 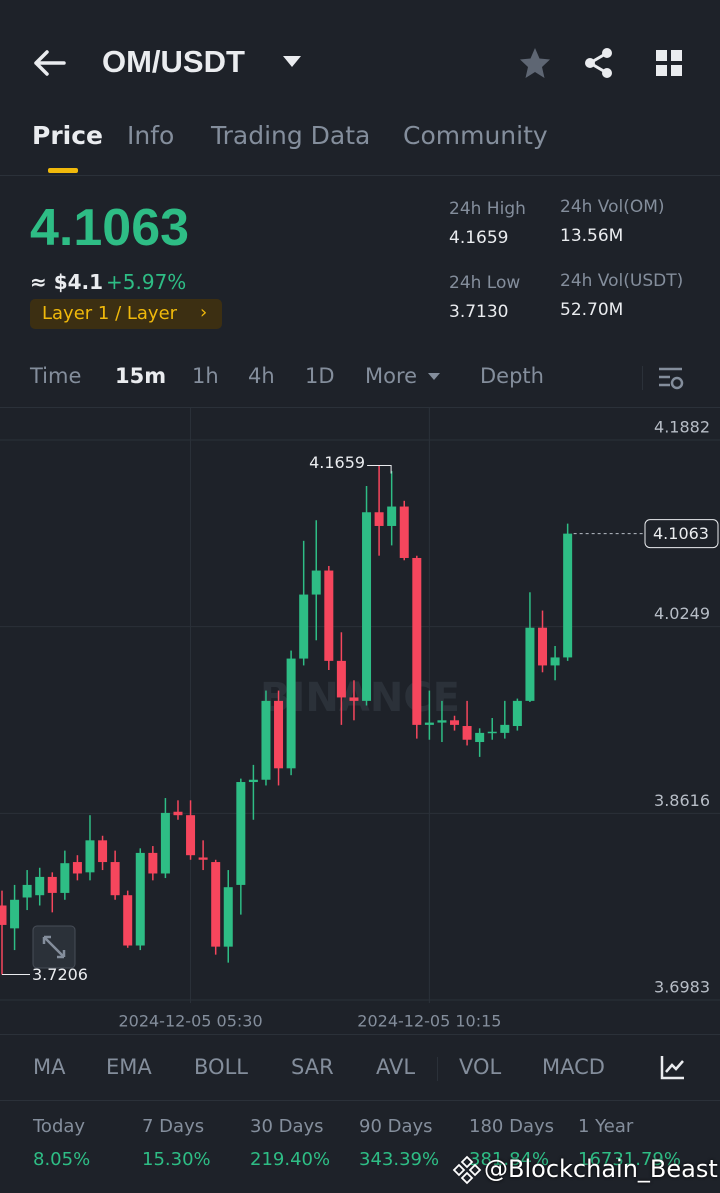 What do you see at coordinates (62, 1159) in the screenshot?
I see `performance-value: 8.05%` at bounding box center [62, 1159].